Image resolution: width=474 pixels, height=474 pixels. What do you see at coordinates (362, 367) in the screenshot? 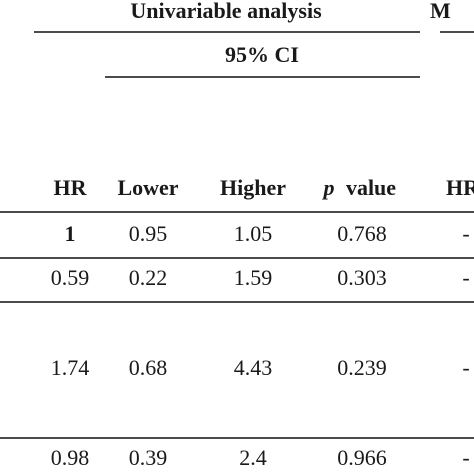
I see `cell: 0.239` at bounding box center [362, 367].